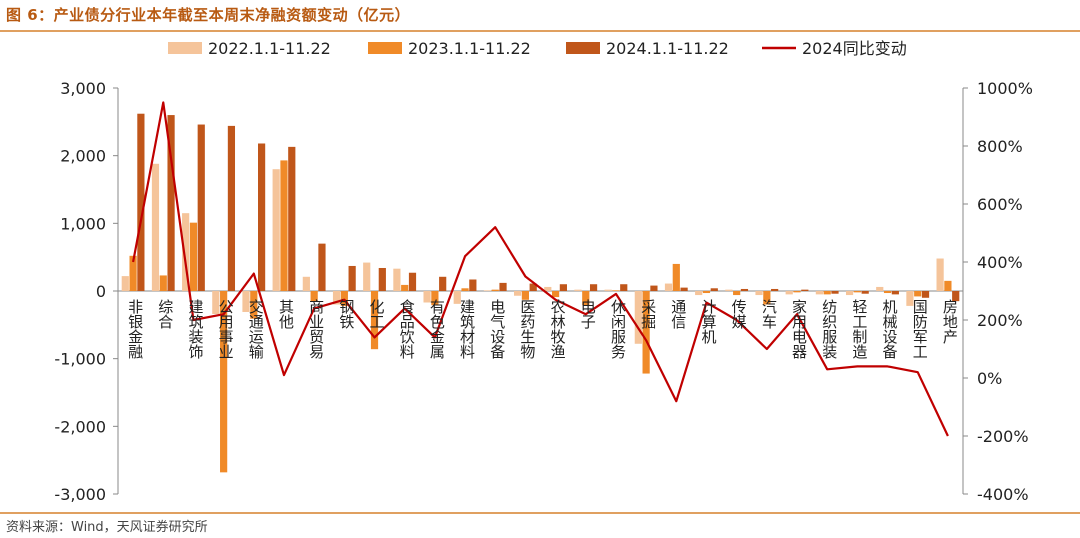 The width and height of the screenshot is (1080, 538). Describe the element at coordinates (427, 297) in the screenshot. I see `bar-1-有色金属` at that location.